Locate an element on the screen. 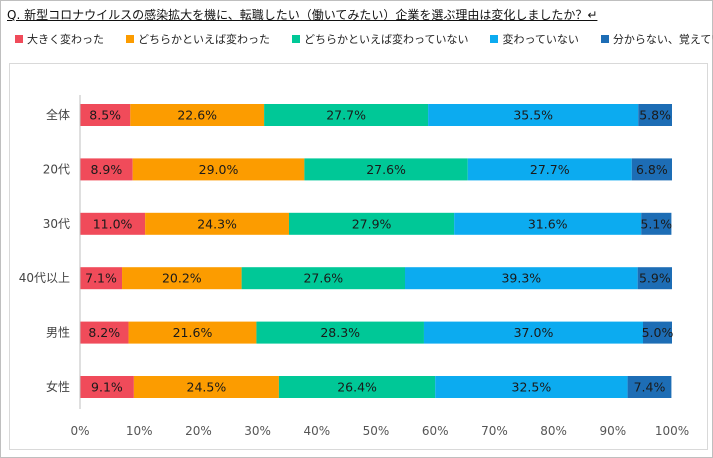  category-label: 20代 is located at coordinates (56, 169).